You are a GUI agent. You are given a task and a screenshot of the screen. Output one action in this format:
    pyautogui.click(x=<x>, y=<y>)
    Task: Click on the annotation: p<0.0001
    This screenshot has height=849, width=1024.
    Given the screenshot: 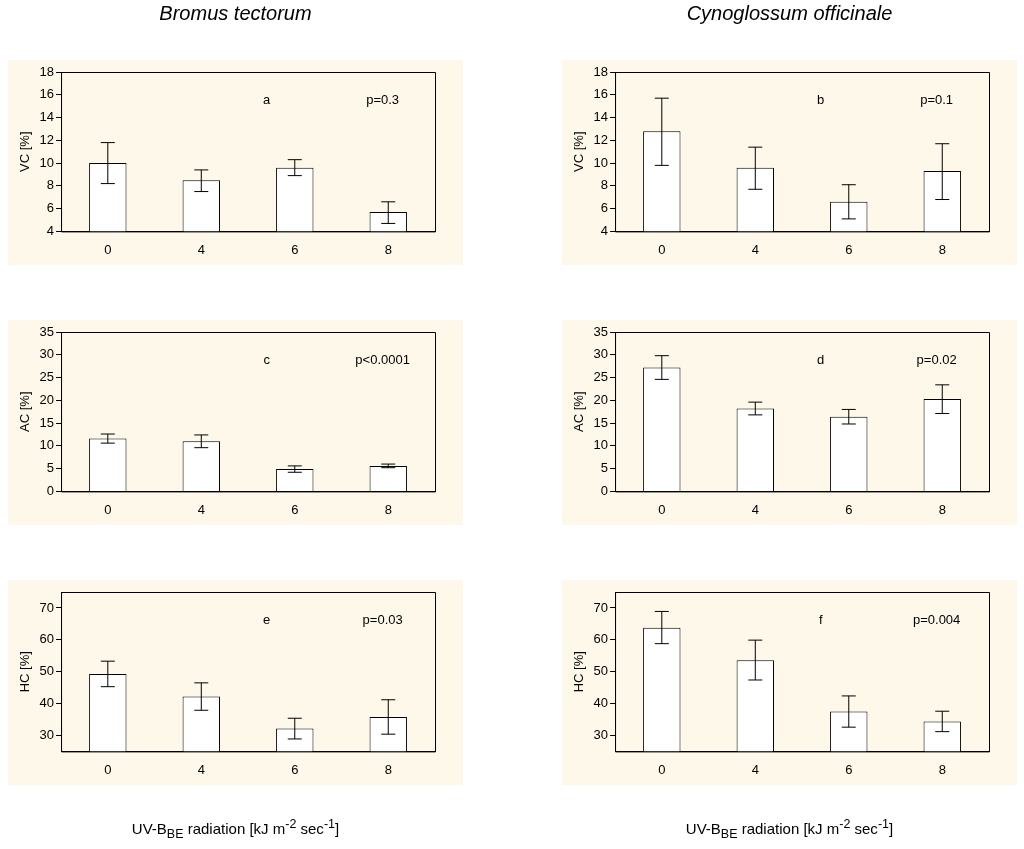 What is the action you would take?
    pyautogui.click(x=382, y=360)
    